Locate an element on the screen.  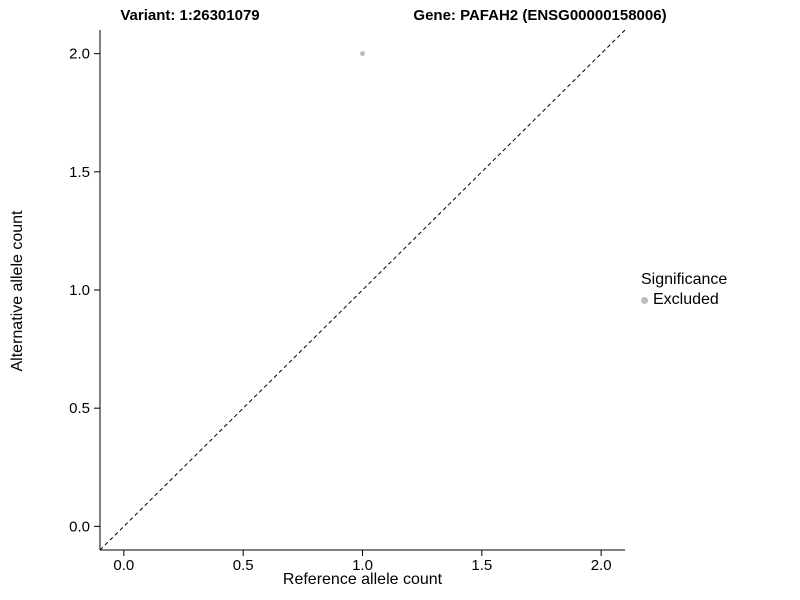
legend-title: Significance is located at coordinates (684, 279).